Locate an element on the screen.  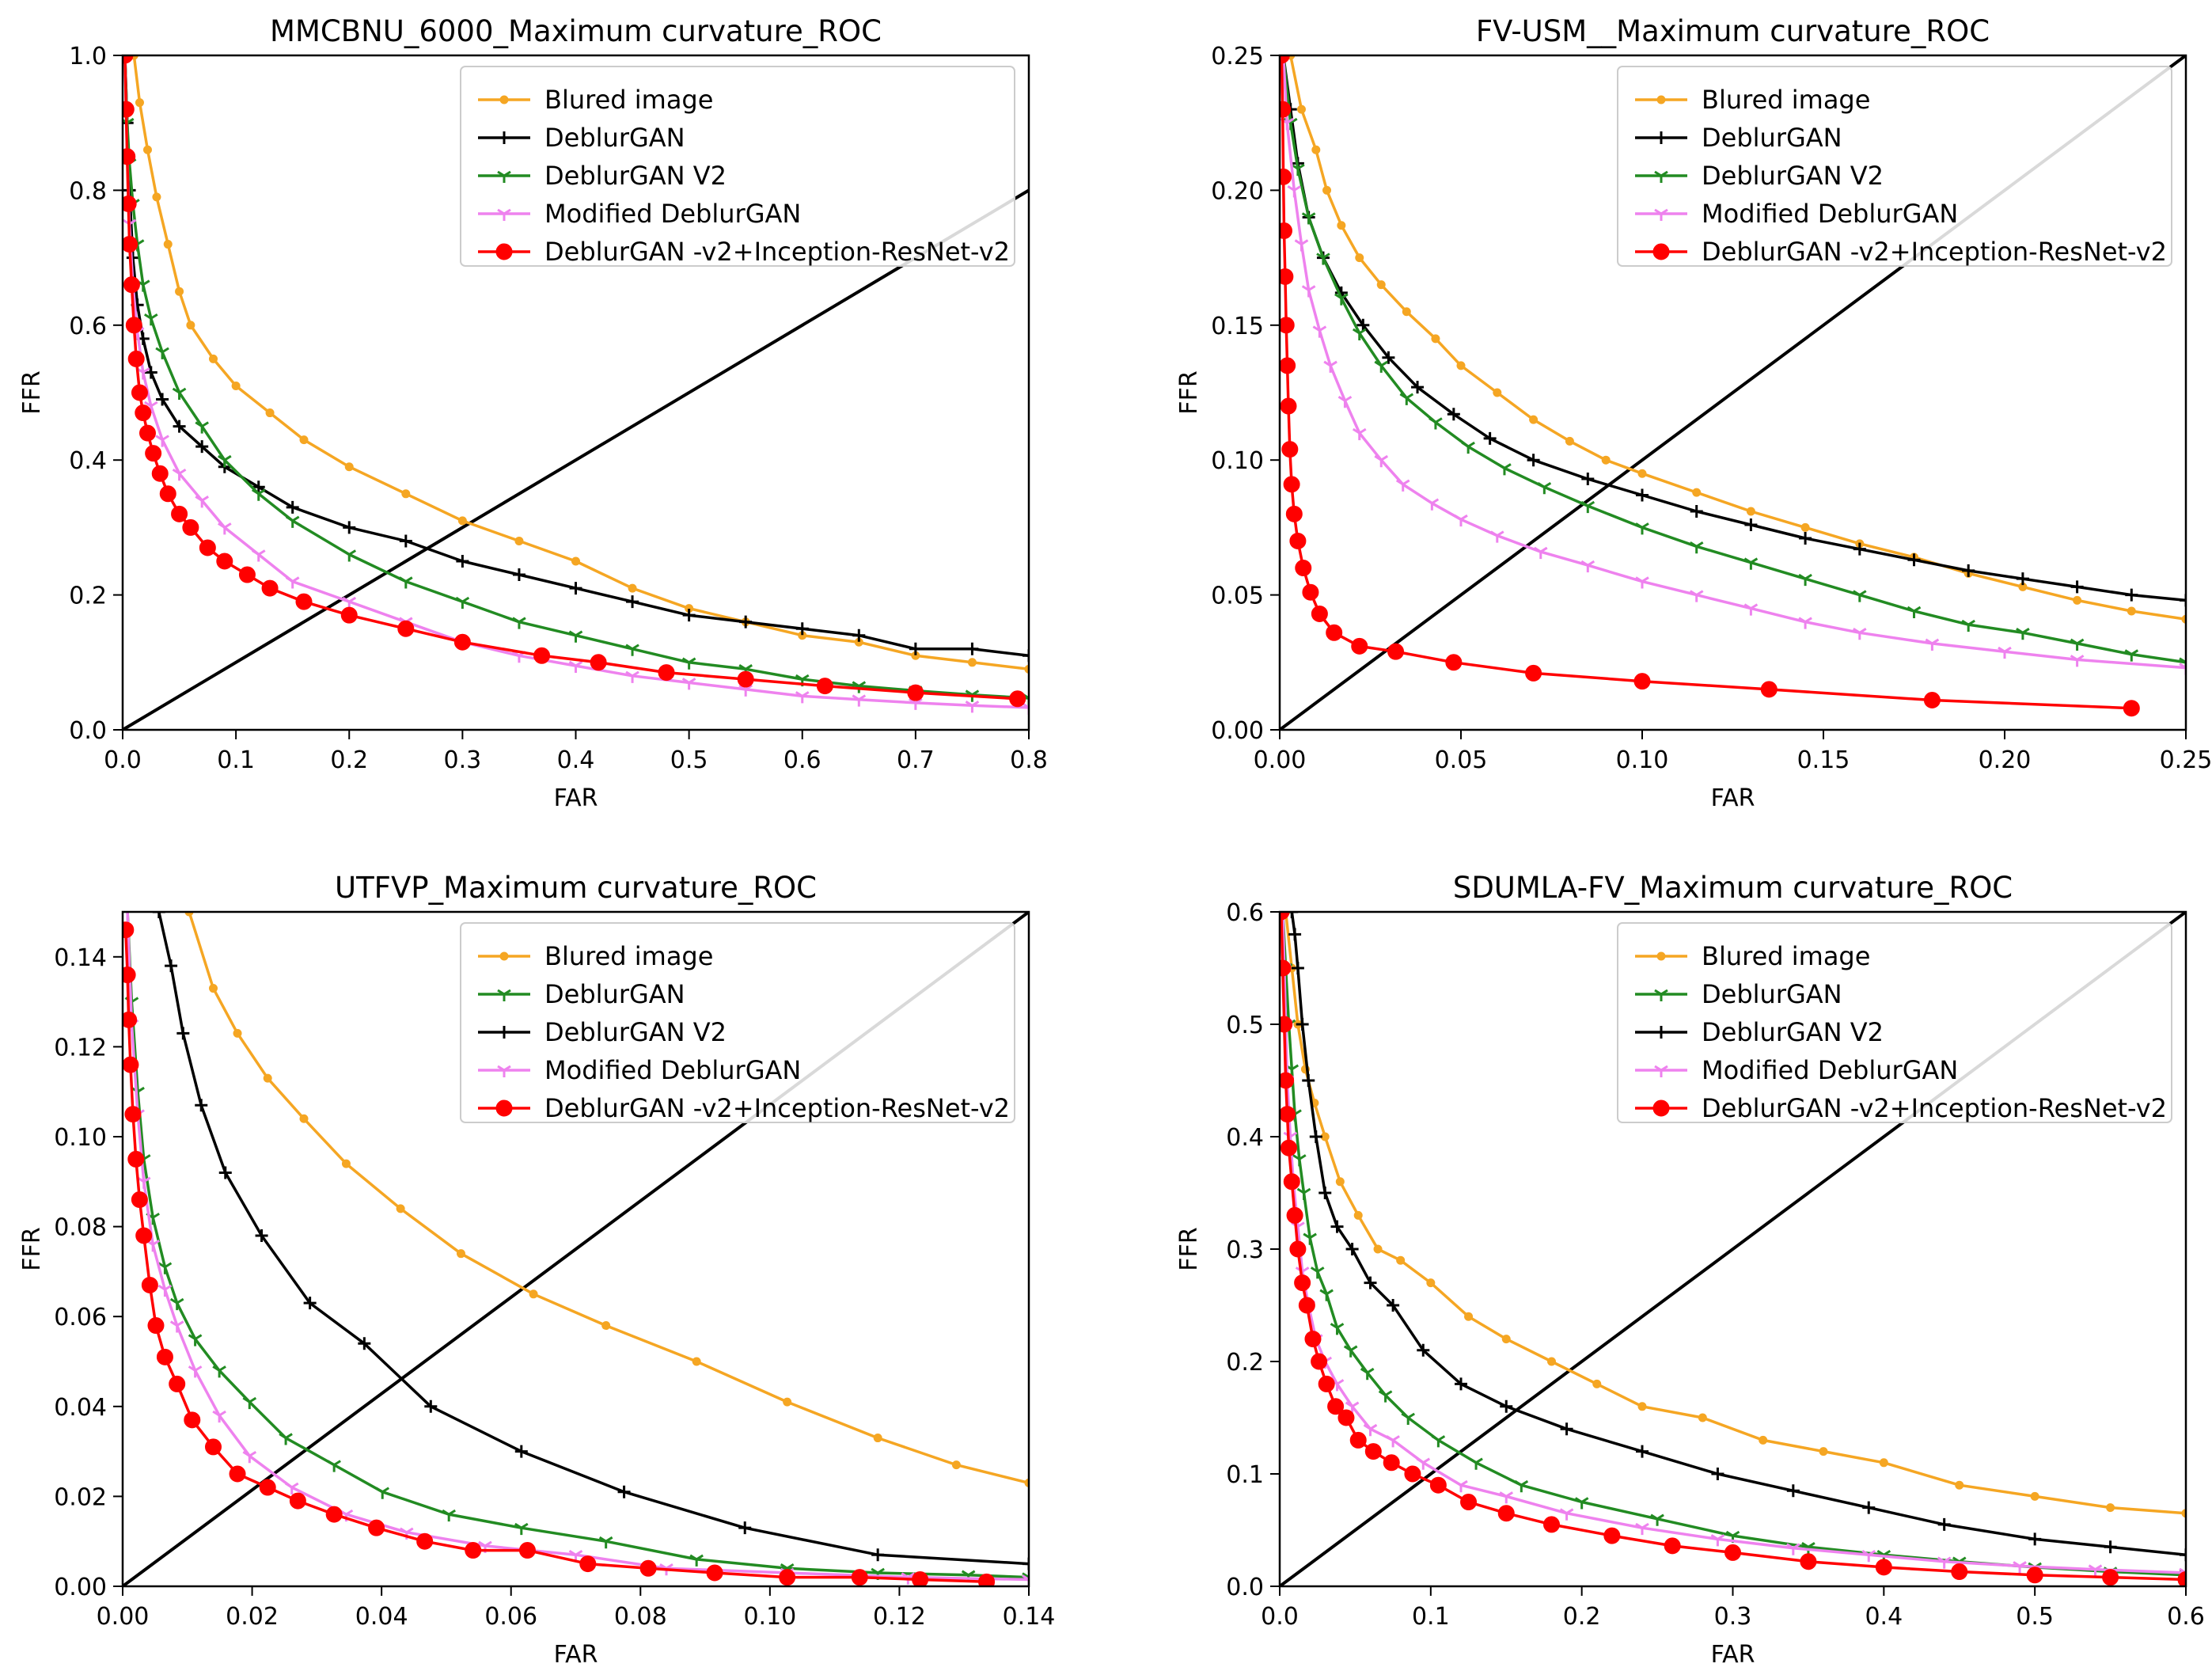
y-tick-label: 0.0 is located at coordinates (1245, 1588).